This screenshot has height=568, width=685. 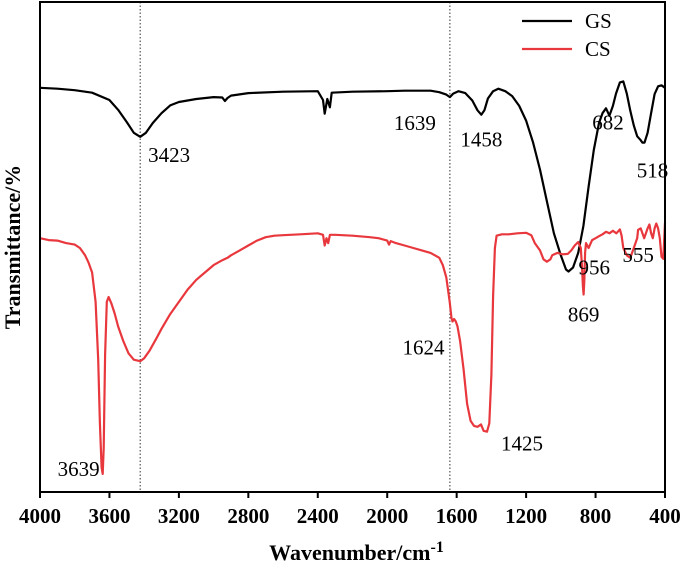 I want to click on x-axis-title-exponent: -1, so click(x=437, y=547).